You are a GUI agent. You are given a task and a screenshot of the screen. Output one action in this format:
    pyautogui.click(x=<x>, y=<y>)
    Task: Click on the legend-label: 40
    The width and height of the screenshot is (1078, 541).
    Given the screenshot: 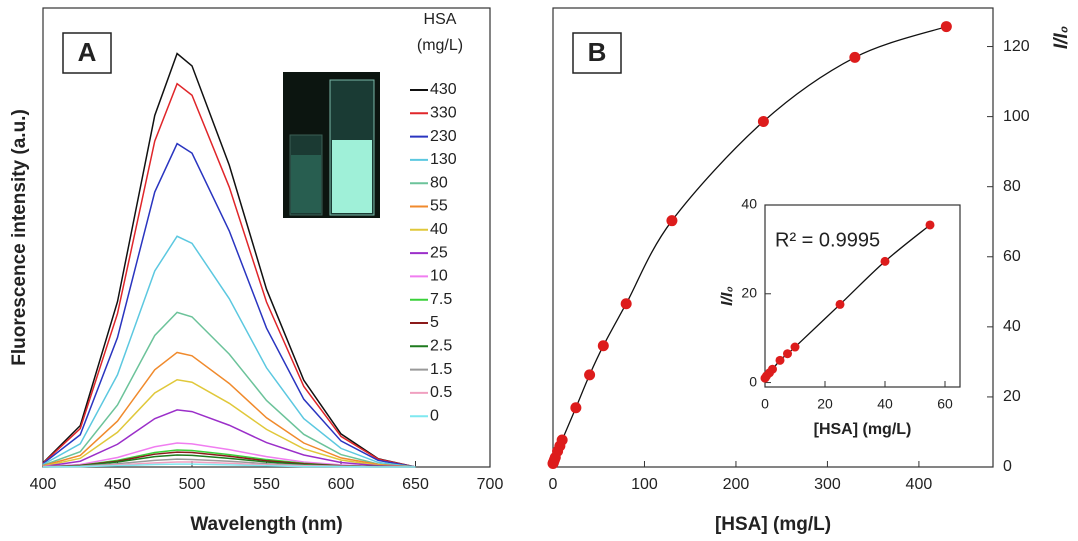 What is the action you would take?
    pyautogui.click(x=439, y=229)
    